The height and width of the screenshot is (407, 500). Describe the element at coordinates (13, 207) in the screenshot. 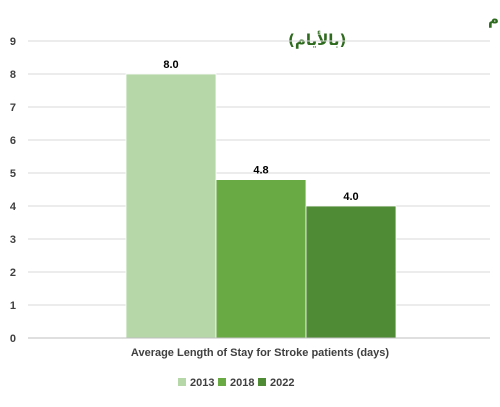

I see `y-tick-label: 4` at that location.